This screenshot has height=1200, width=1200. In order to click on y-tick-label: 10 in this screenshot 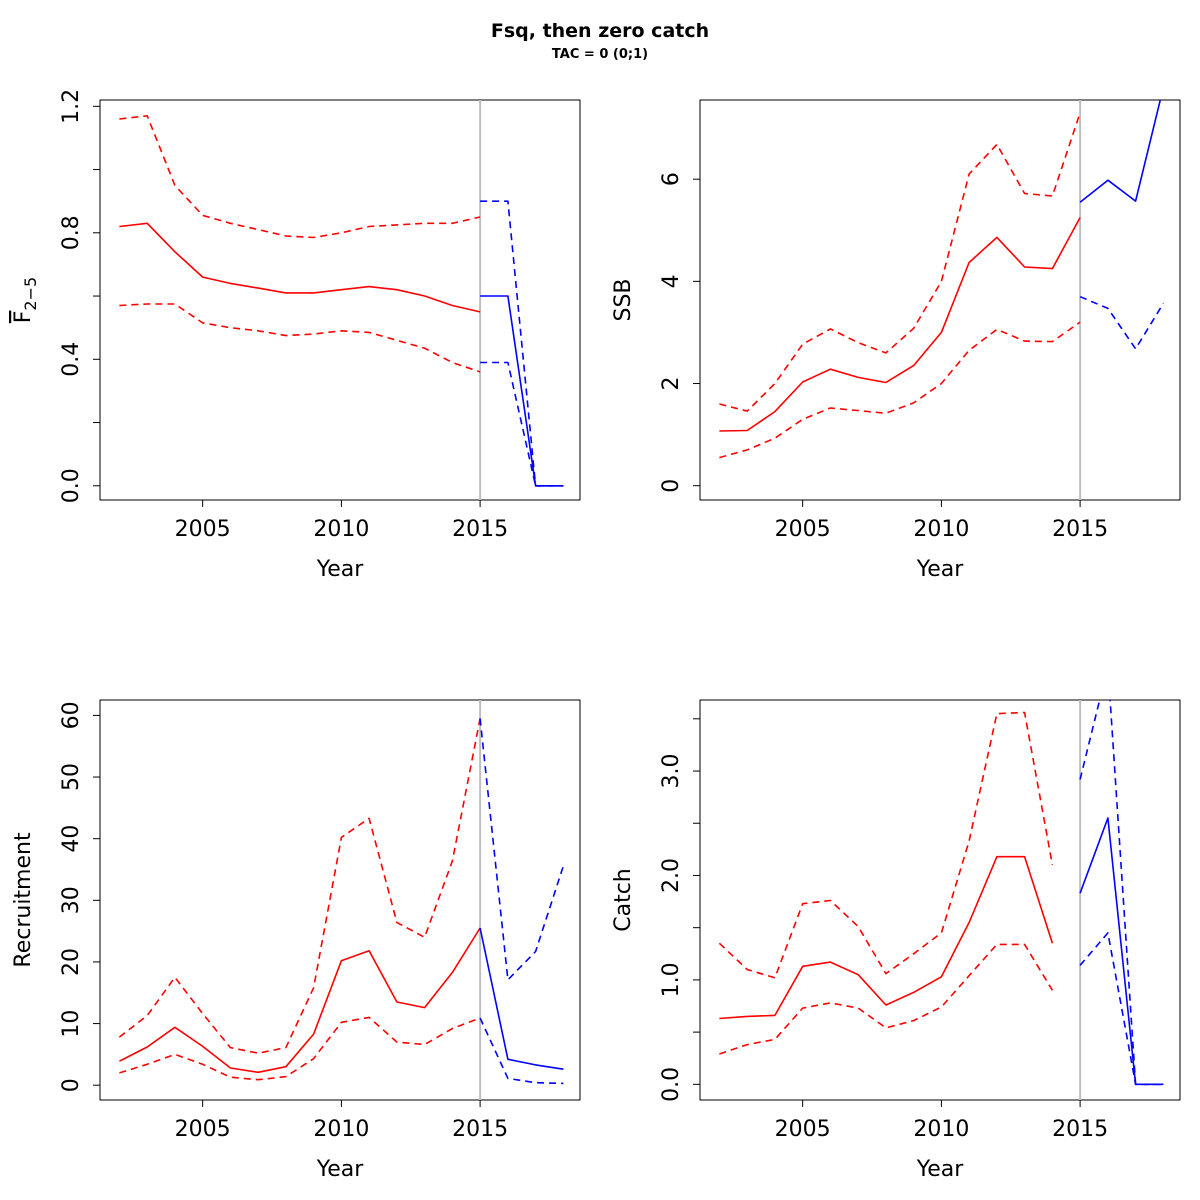, I will do `click(71, 1024)`.